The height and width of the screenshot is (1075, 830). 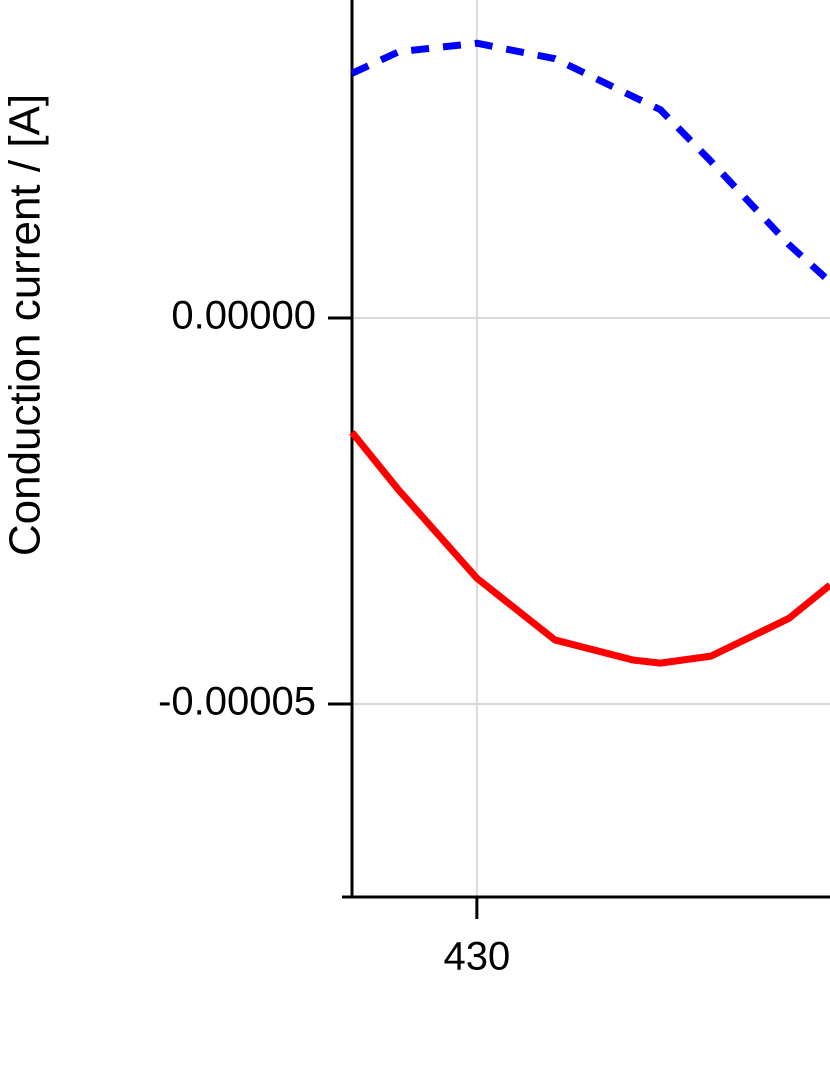 What do you see at coordinates (476, 957) in the screenshot?
I see `x-tick-label: 430` at bounding box center [476, 957].